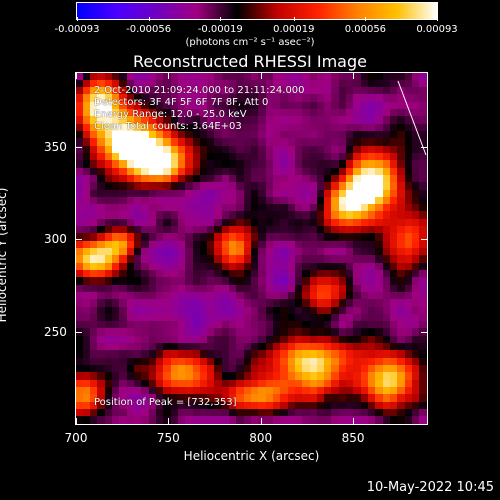 The height and width of the screenshot is (500, 500). Describe the element at coordinates (181, 102) in the screenshot. I see `detectors-label: Detectors: 3F 4F 5F 6F 7F 8F, Att 0` at that location.